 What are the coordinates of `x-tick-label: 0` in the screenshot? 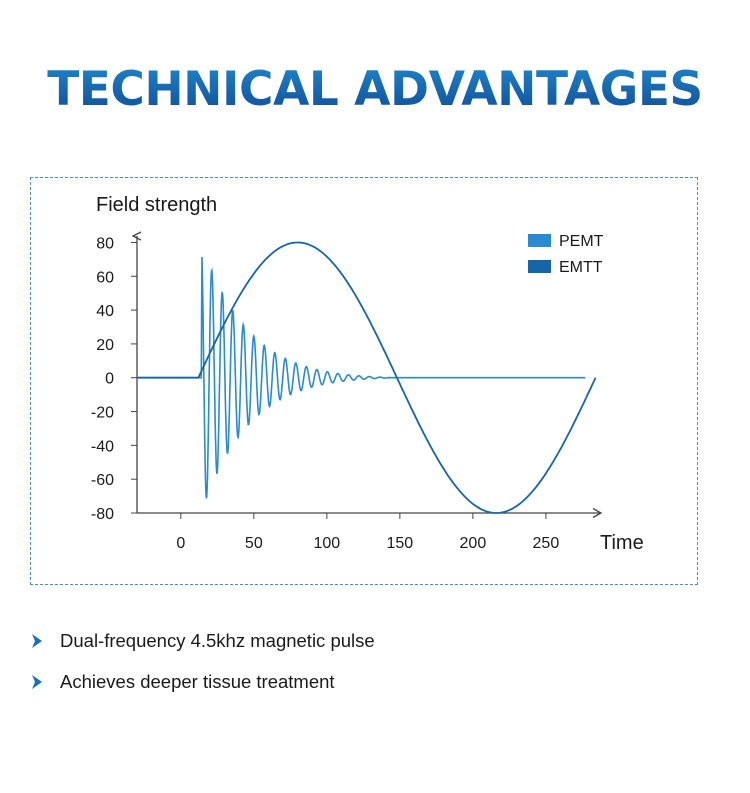 It's located at (180, 543).